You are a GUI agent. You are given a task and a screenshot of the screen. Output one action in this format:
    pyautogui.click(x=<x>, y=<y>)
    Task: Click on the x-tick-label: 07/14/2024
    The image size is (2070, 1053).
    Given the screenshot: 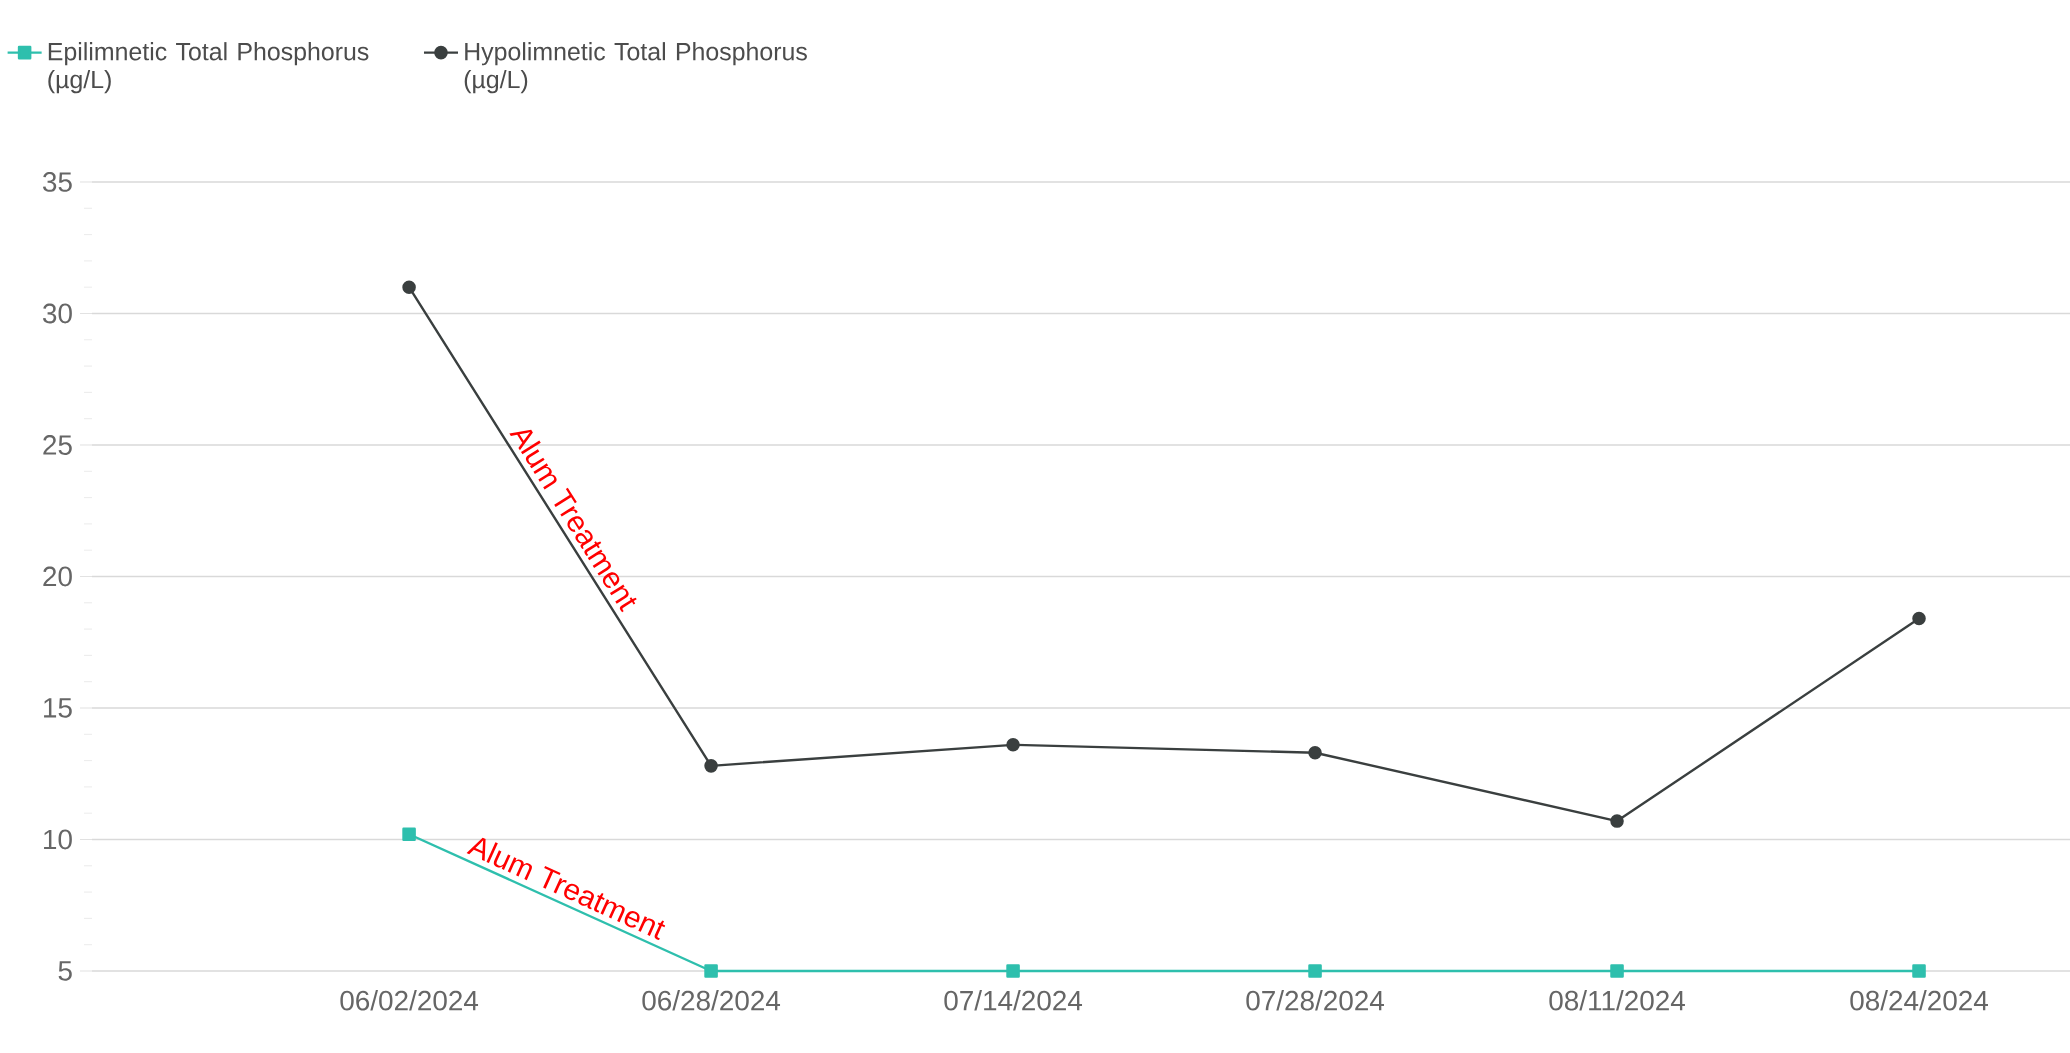 What is the action you would take?
    pyautogui.click(x=1013, y=1000)
    